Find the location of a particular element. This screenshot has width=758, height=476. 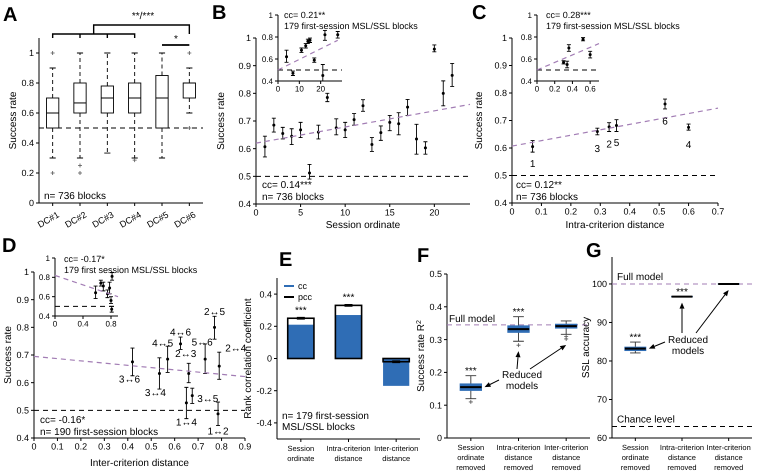

annotation: 5 is located at coordinates (617, 143).